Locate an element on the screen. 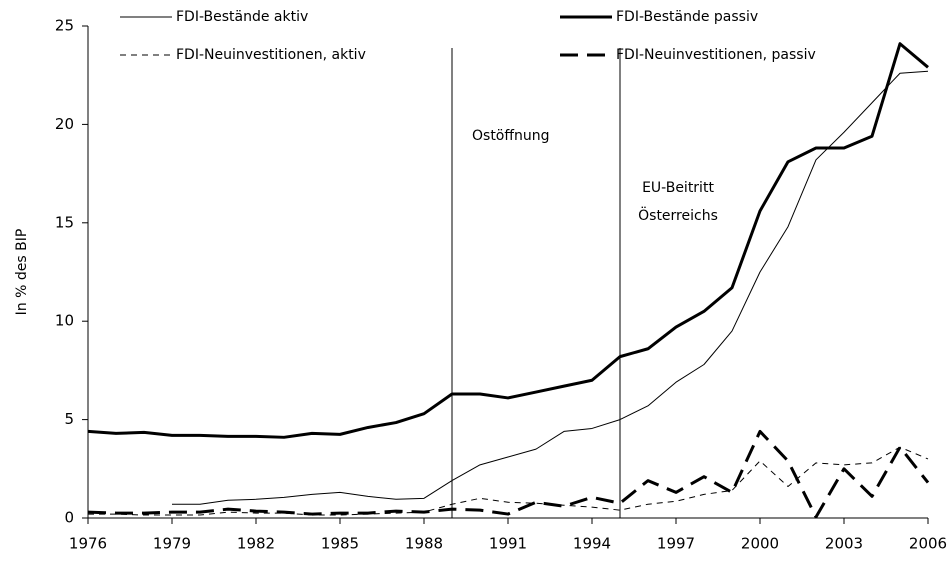 The image size is (952, 562). x-tick-label: 2006 is located at coordinates (928, 544).